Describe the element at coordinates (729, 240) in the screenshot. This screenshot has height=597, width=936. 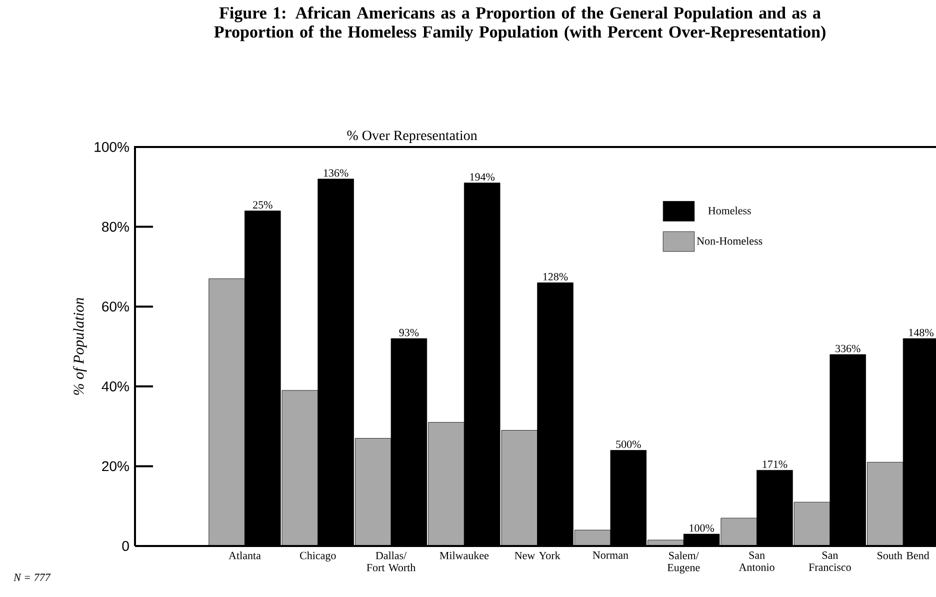
I see `legend-label: Non-Homeless` at that location.